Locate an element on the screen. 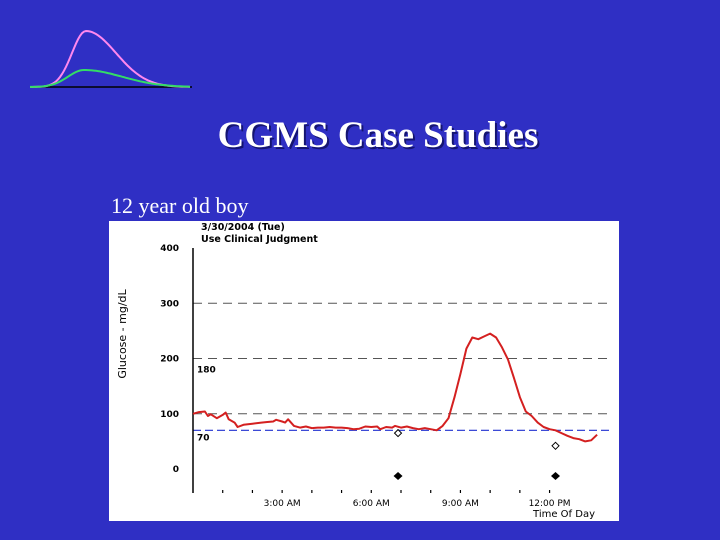  y-tick-label-200: 200 is located at coordinates (169, 360).